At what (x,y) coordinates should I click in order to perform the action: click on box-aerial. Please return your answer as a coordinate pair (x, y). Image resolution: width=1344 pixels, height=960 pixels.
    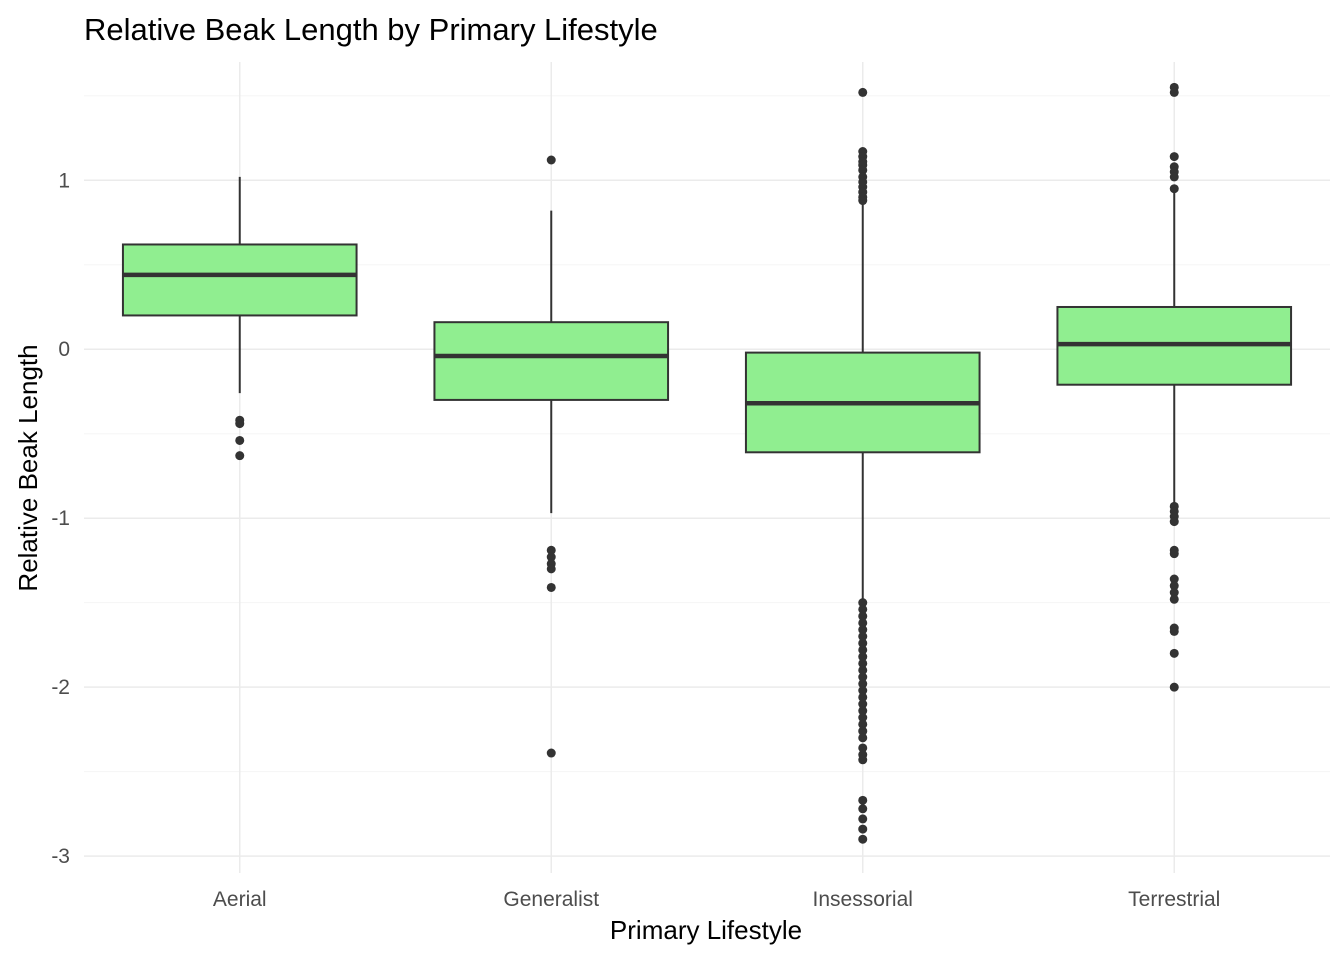
    Looking at the image, I should click on (239, 285).